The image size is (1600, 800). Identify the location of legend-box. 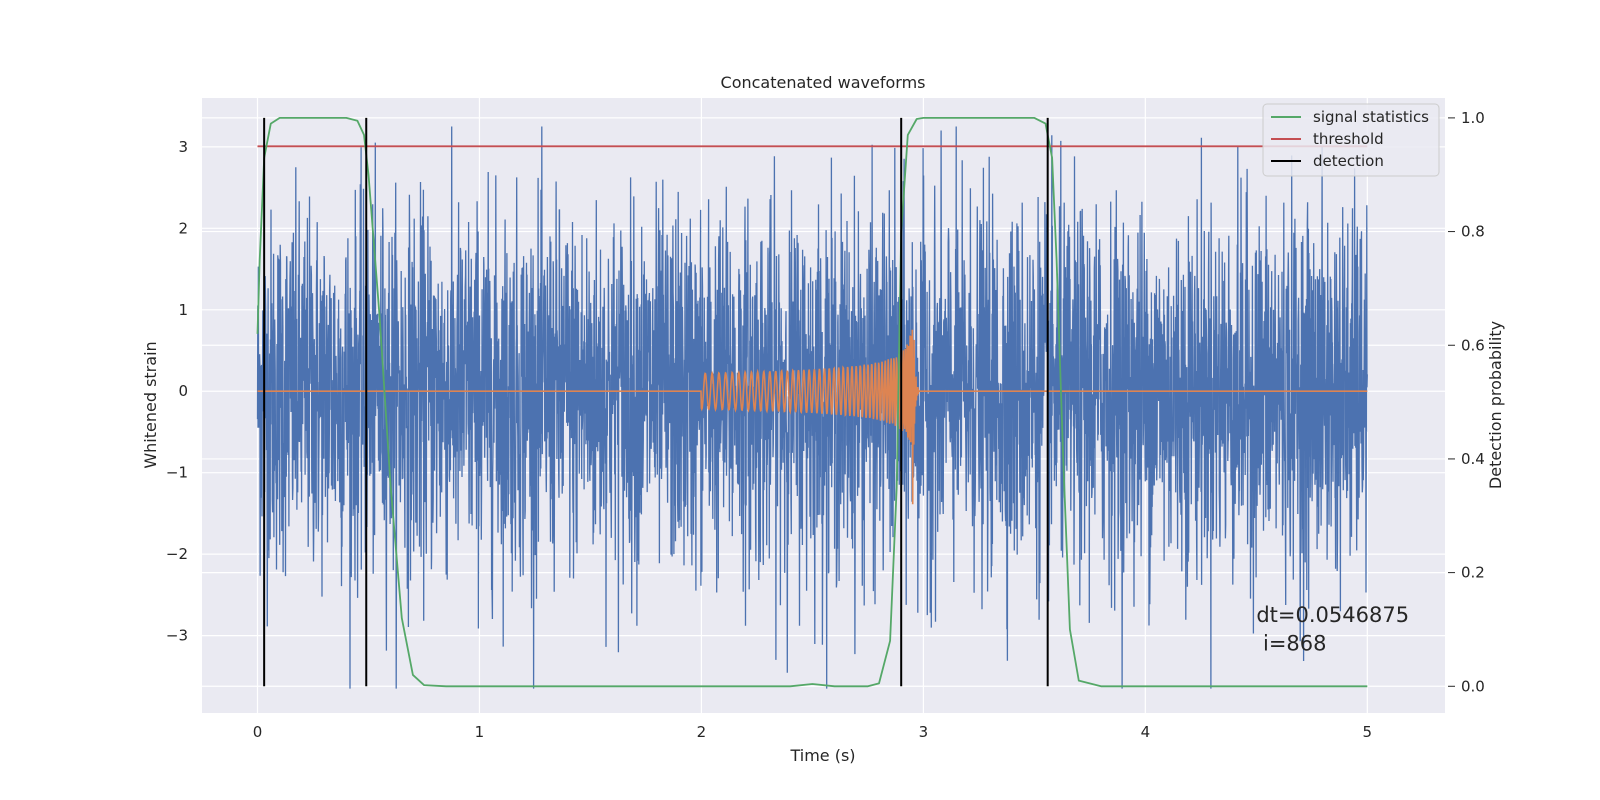
(1351, 140).